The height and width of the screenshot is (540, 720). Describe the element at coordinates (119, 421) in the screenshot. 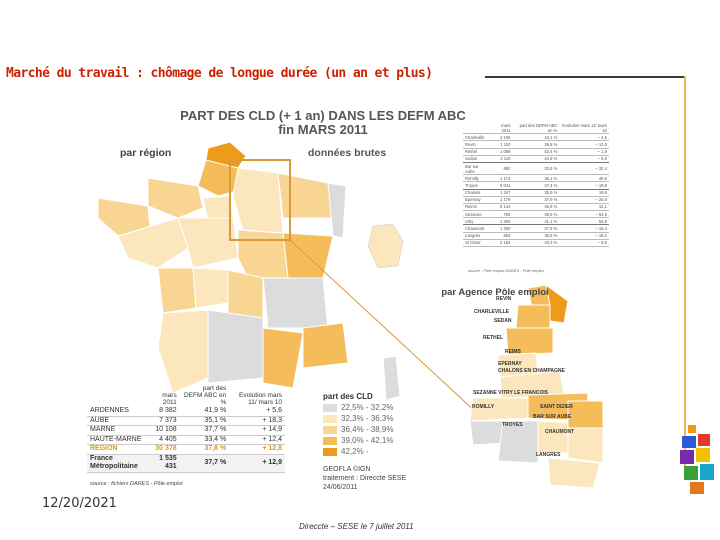

I see `table-cell: AUBE` at that location.